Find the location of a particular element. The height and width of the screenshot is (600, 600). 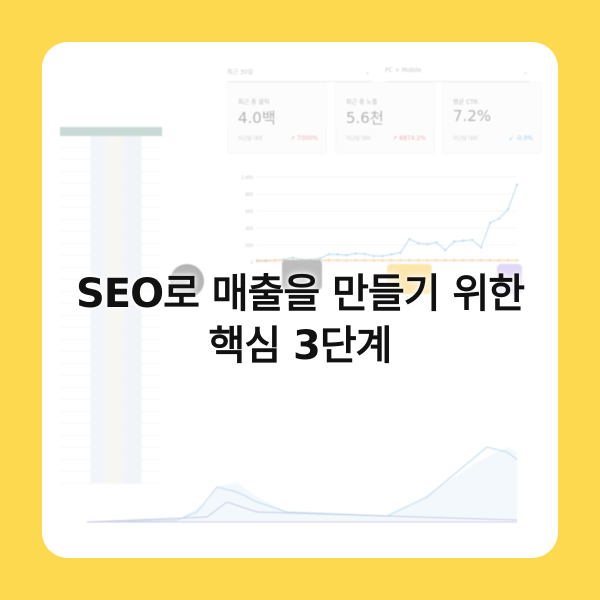

kpi-clicks: 최근 총 클릭 4.0백 지난달 대비 ↗ 7000% is located at coordinates (277, 118).